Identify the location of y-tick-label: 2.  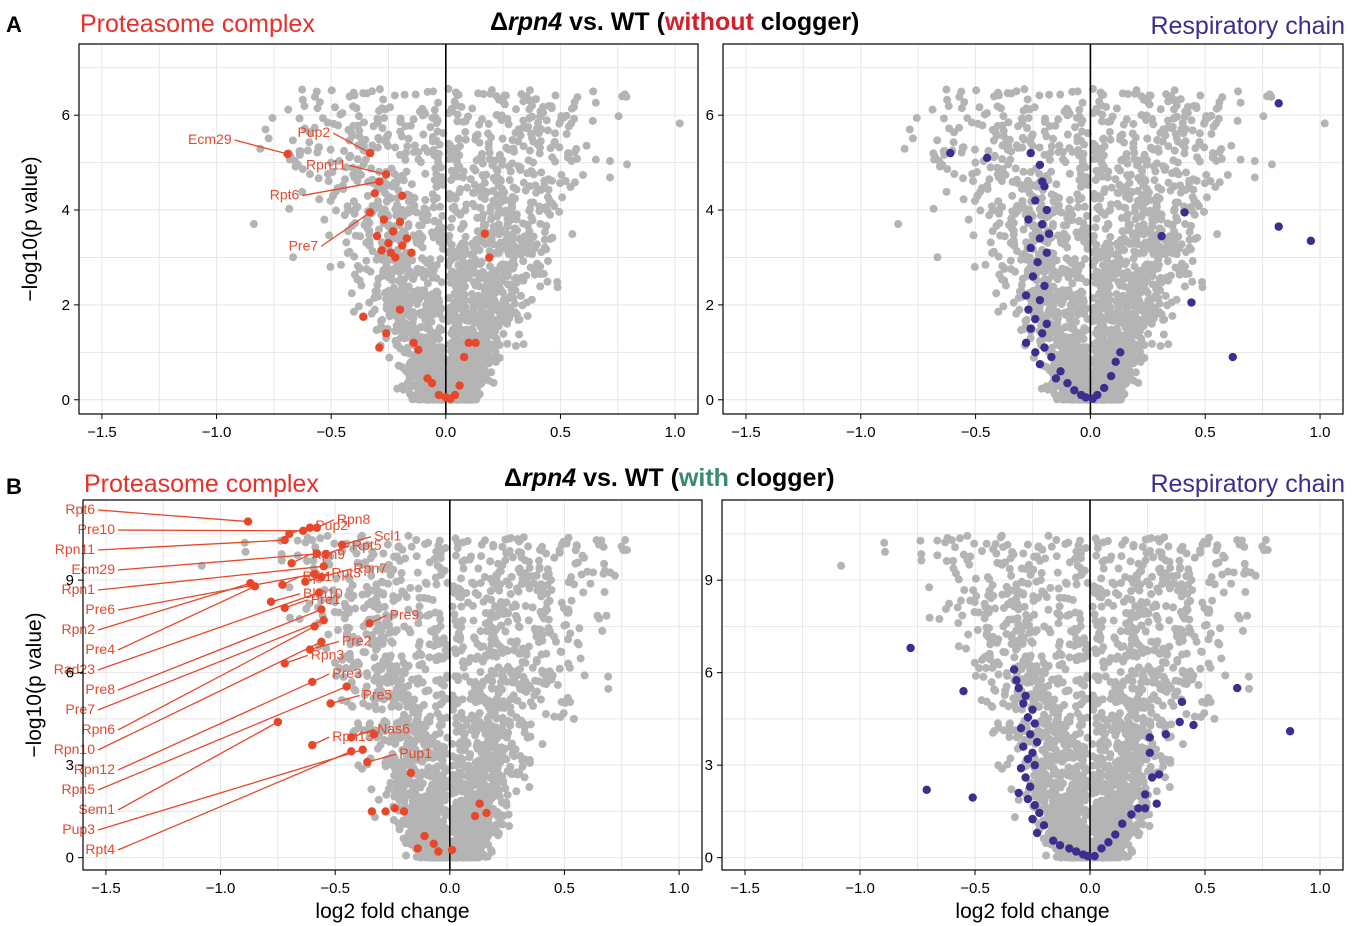
(66, 305).